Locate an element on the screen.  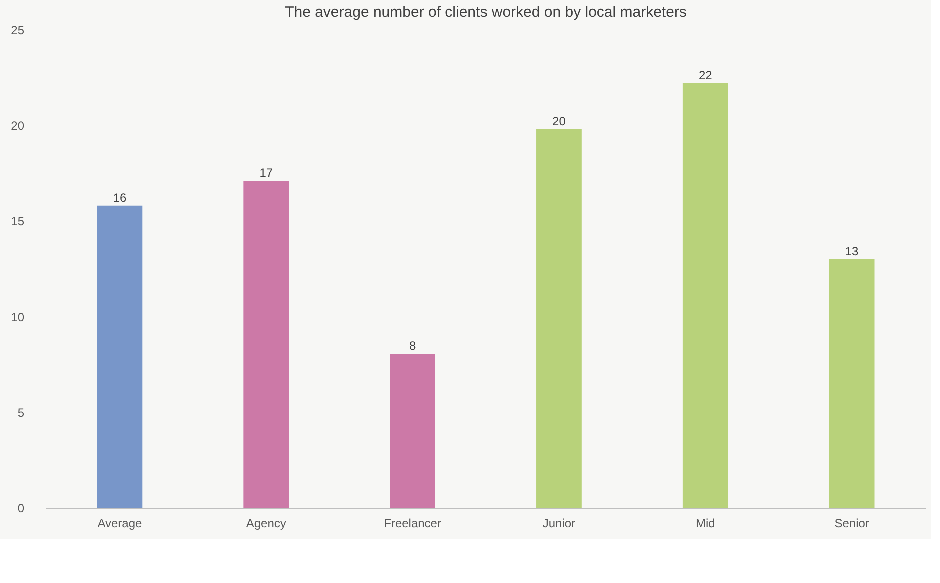
y-tick-label: 0 is located at coordinates (21, 509).